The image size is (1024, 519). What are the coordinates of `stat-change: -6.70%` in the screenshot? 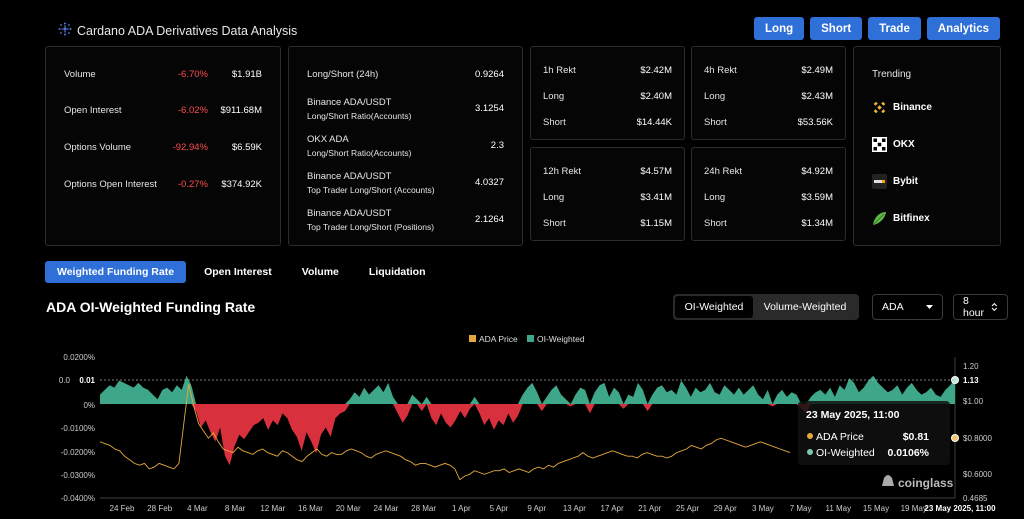 It's located at (192, 74).